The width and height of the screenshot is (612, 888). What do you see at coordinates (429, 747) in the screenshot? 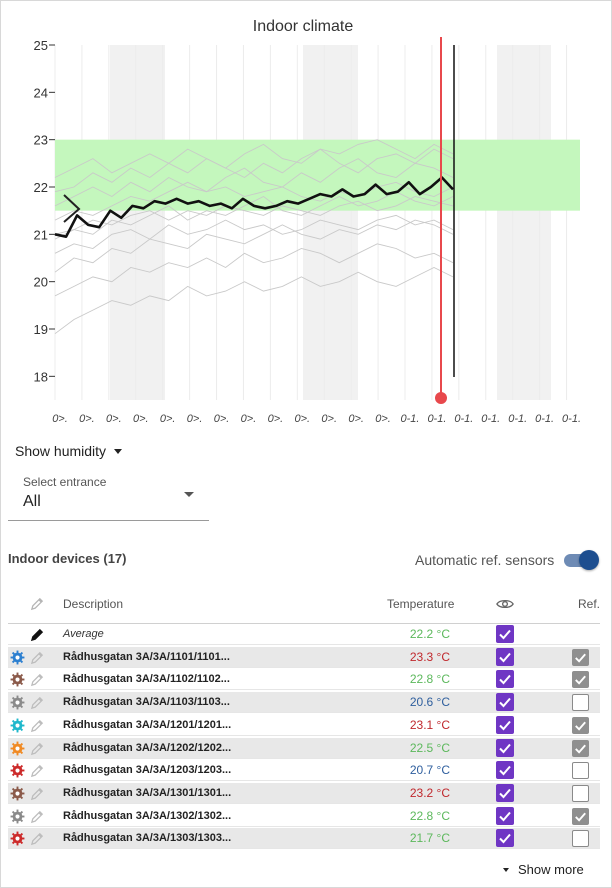
I see `device-temperature: 22.5 °C` at bounding box center [429, 747].